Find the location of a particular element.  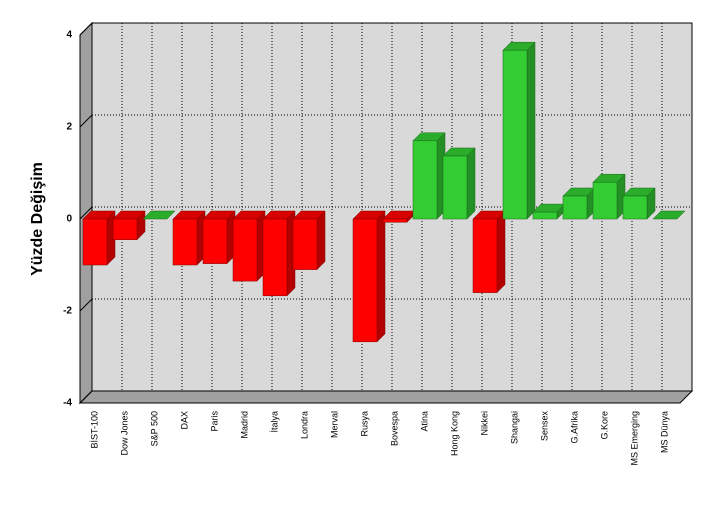

x-tick-label: G.Kore is located at coordinates (604, 425).